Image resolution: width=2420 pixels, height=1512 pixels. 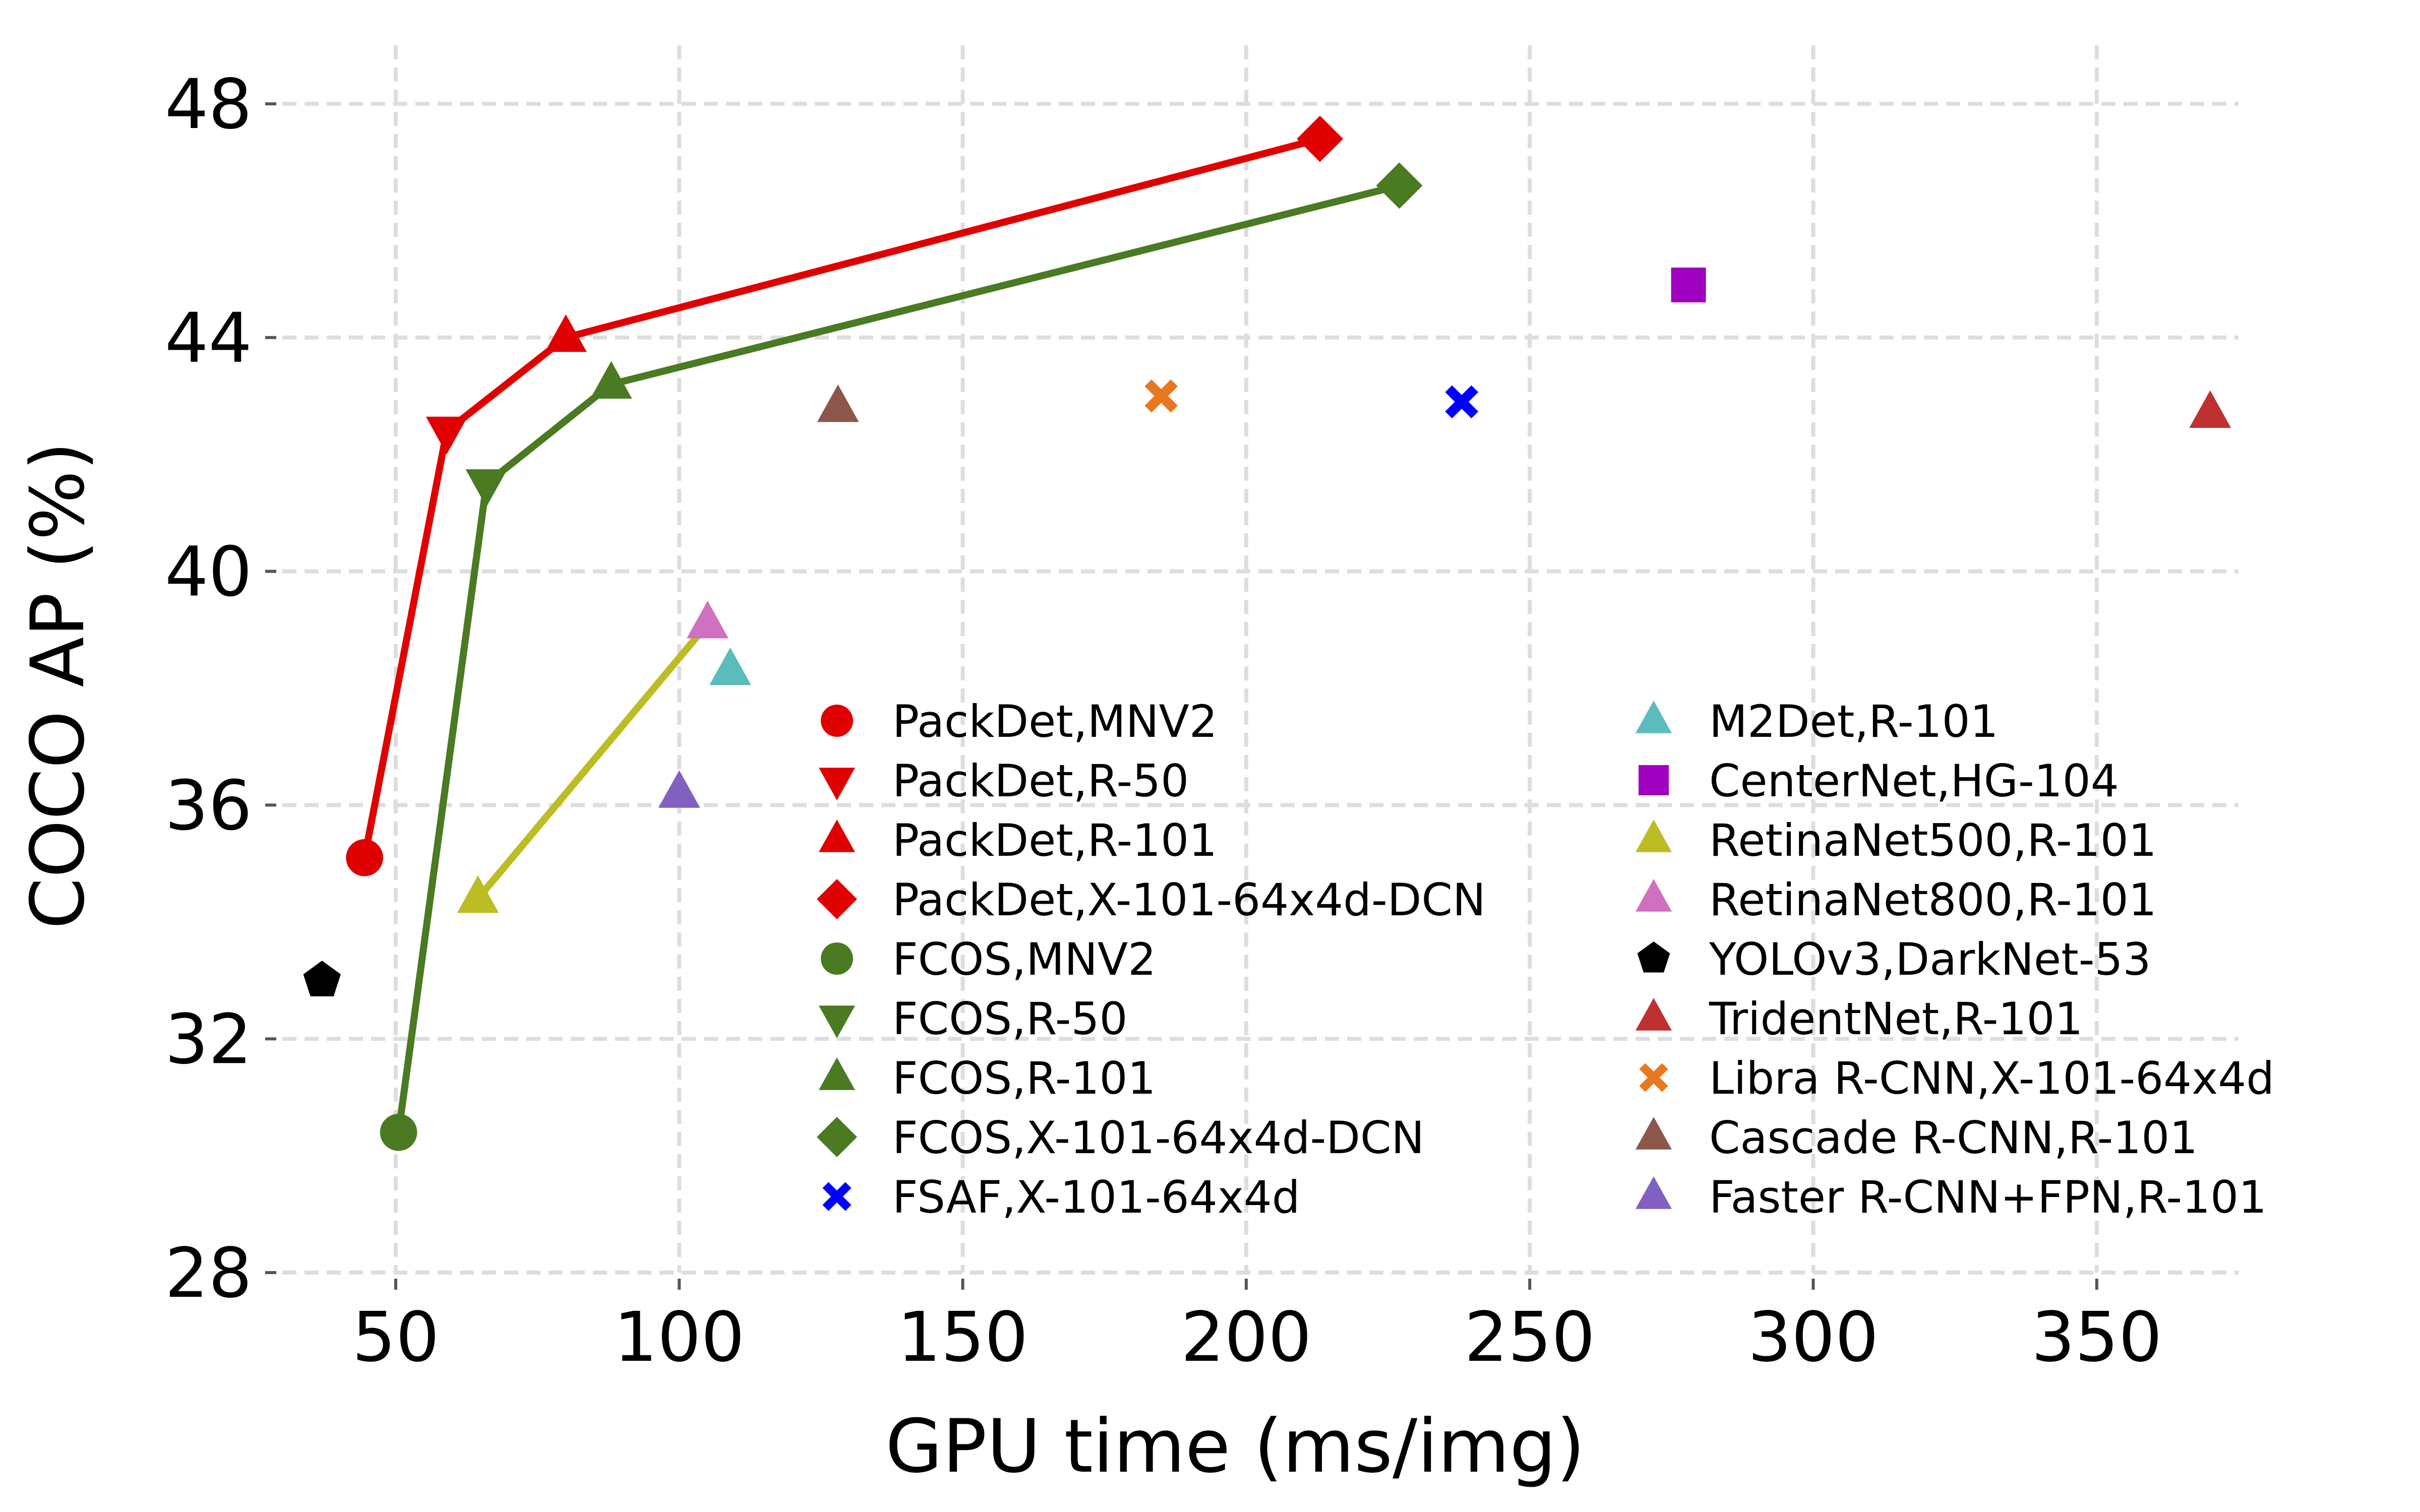 What do you see at coordinates (1024, 959) in the screenshot?
I see `legend-label: FCOS,MNV2` at bounding box center [1024, 959].